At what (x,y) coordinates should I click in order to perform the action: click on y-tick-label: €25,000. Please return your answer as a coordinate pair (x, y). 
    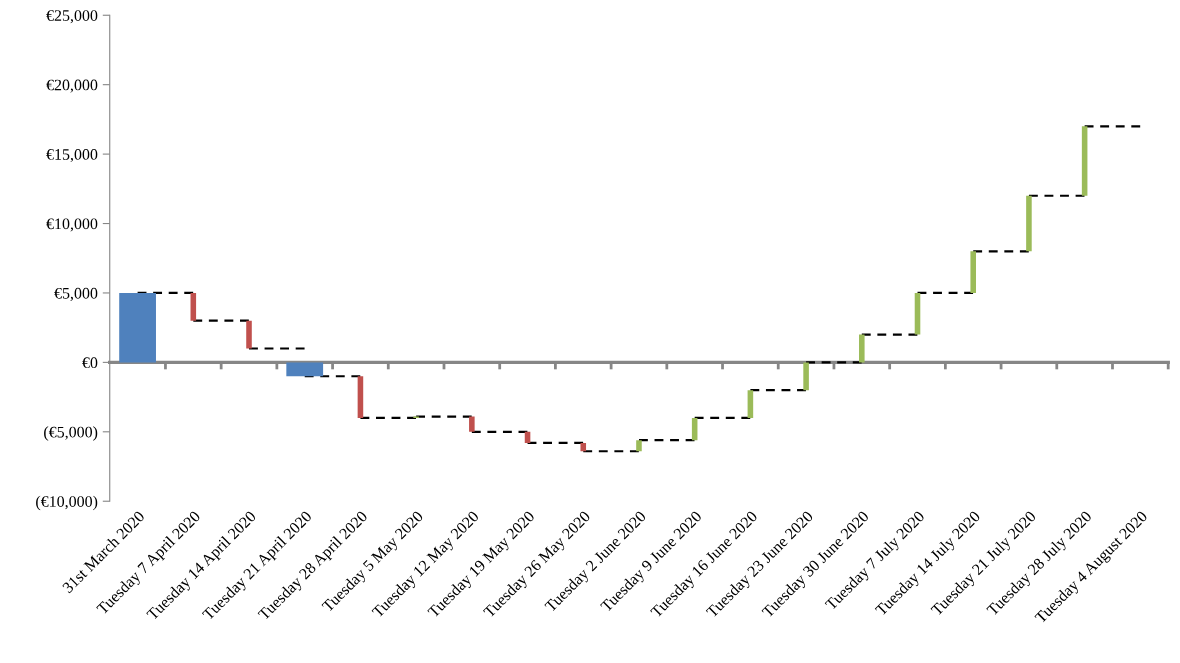
    Looking at the image, I should click on (72, 17).